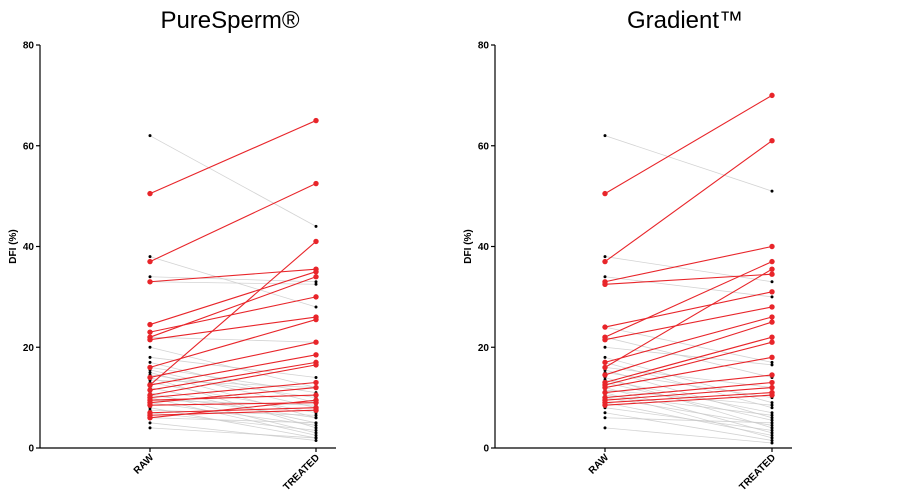 The width and height of the screenshot is (900, 504). What do you see at coordinates (29, 146) in the screenshot?
I see `y-tick-label: 60` at bounding box center [29, 146].